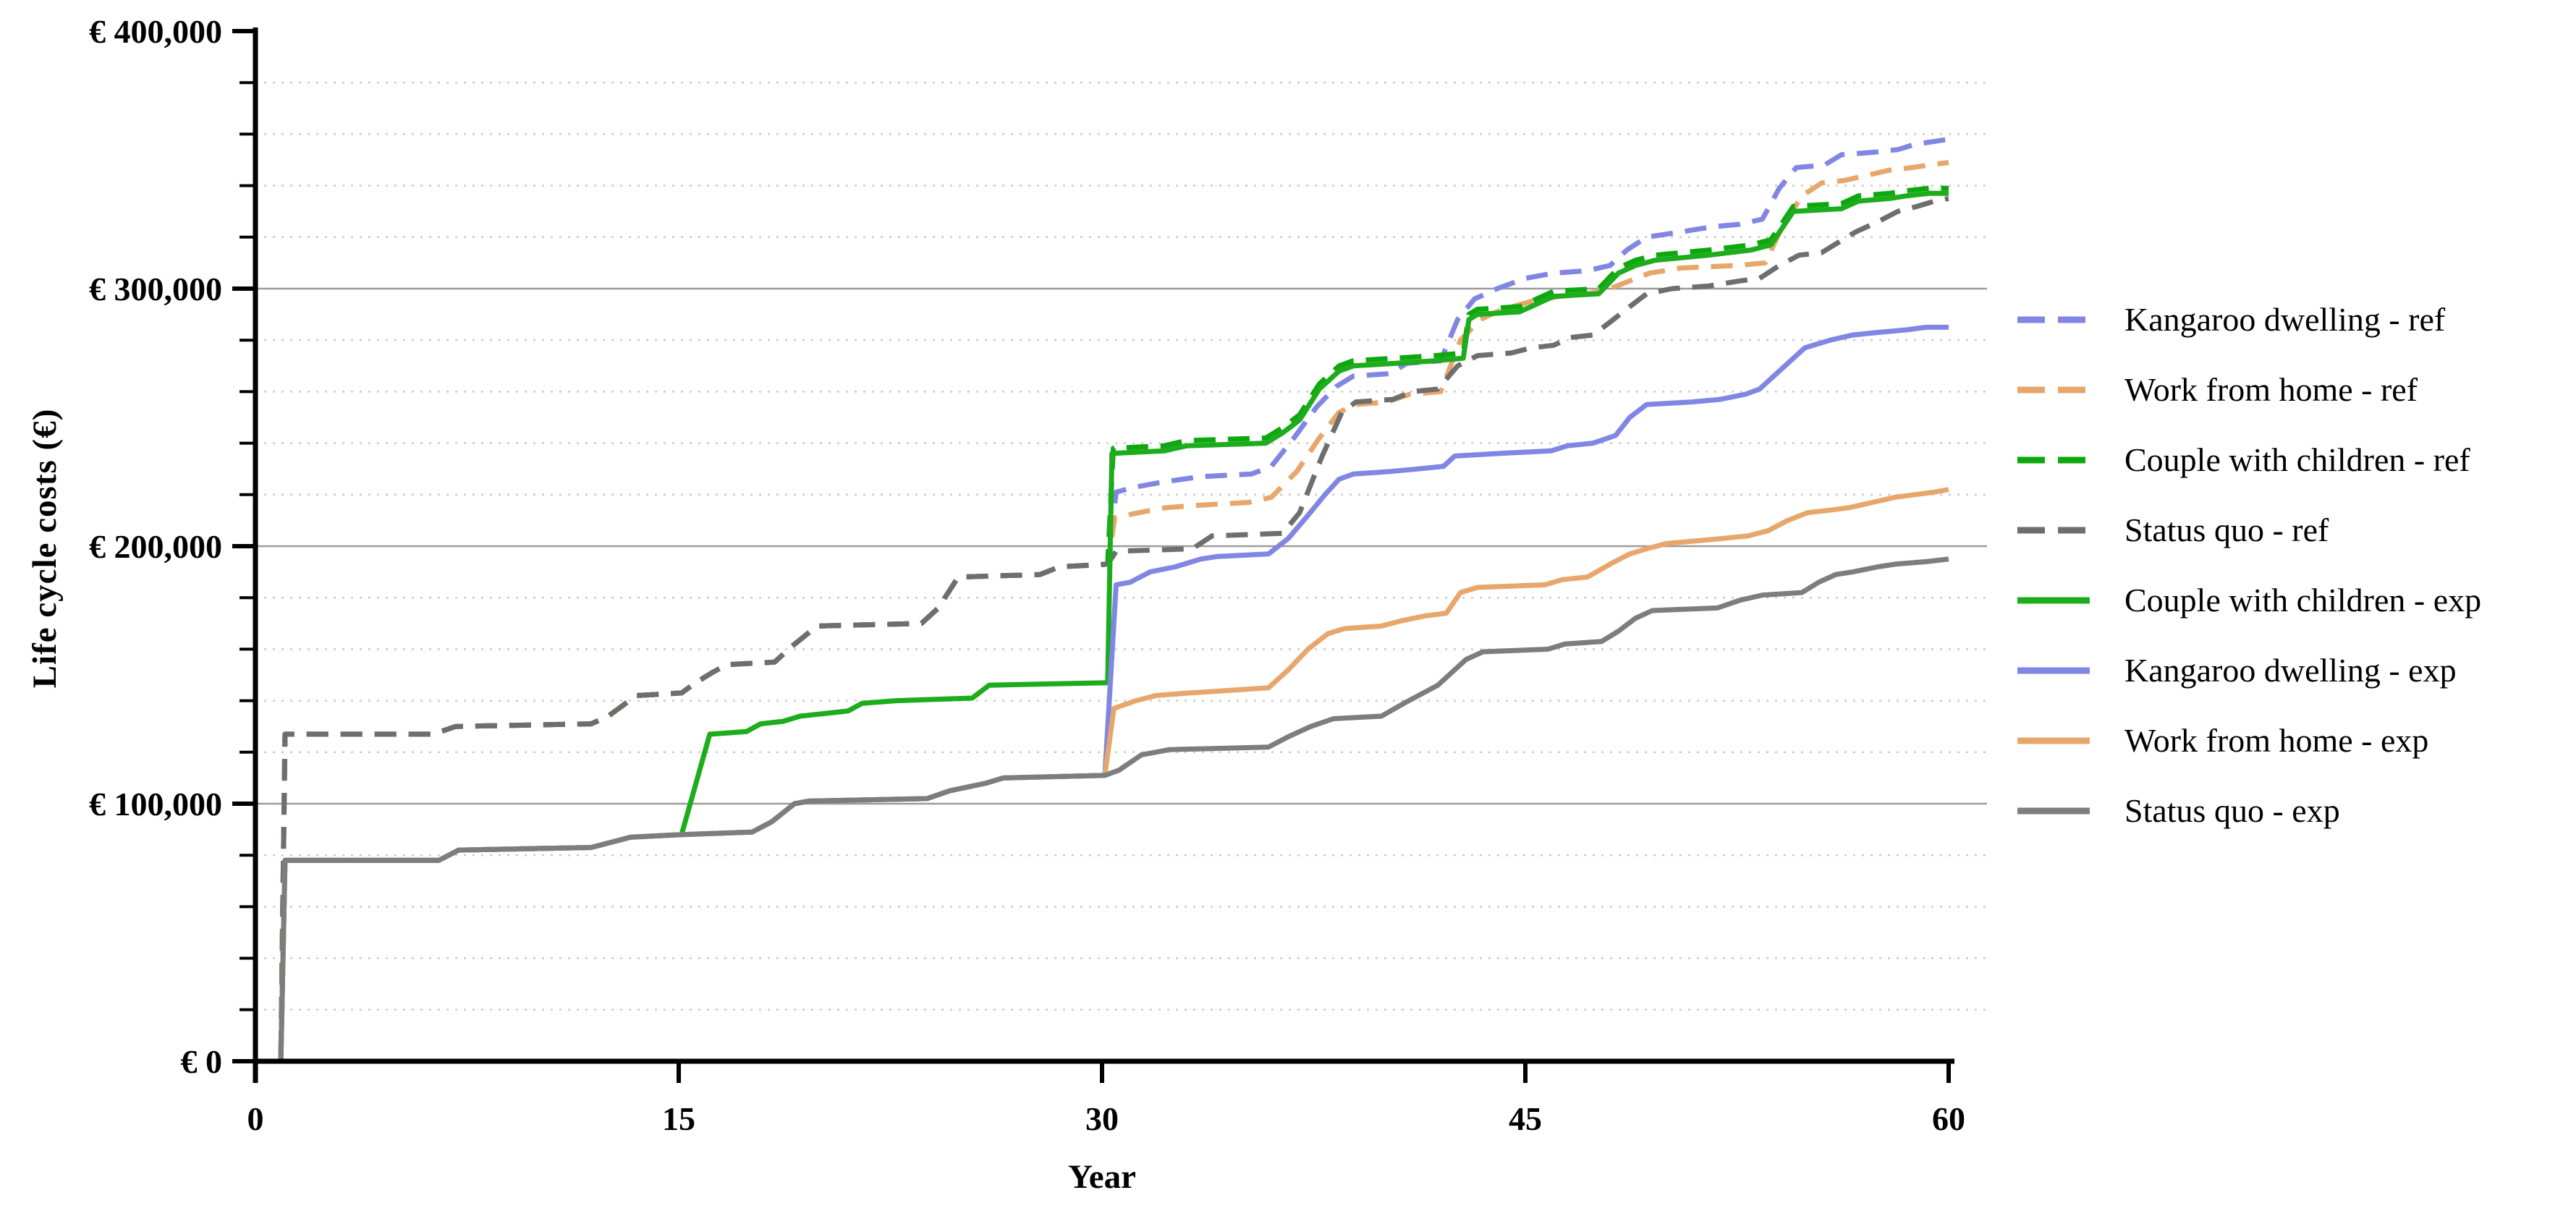 This screenshot has width=2576, height=1224. I want to click on legend-label: Couple with children - exp, so click(2303, 600).